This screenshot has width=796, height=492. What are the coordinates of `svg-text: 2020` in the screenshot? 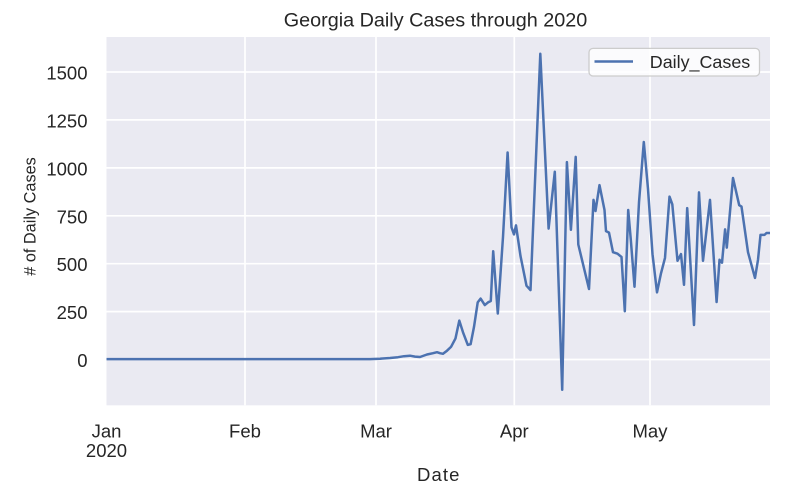 It's located at (106, 450).